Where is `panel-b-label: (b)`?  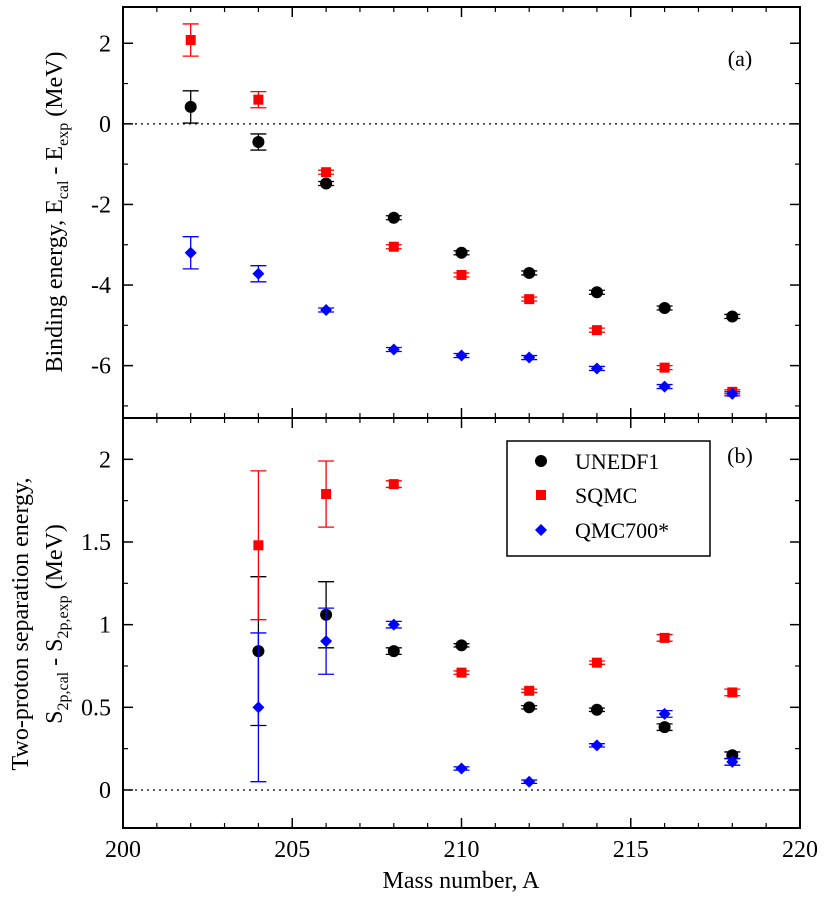
panel-b-label: (b) is located at coordinates (740, 455).